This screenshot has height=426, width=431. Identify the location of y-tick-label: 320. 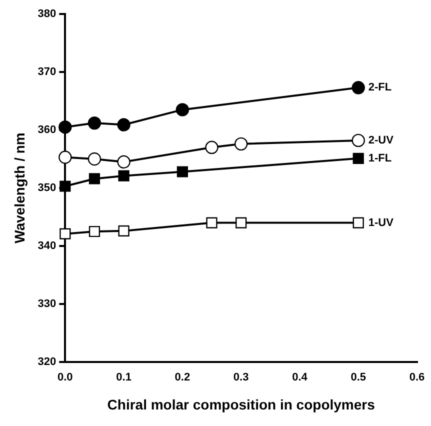
(47, 362).